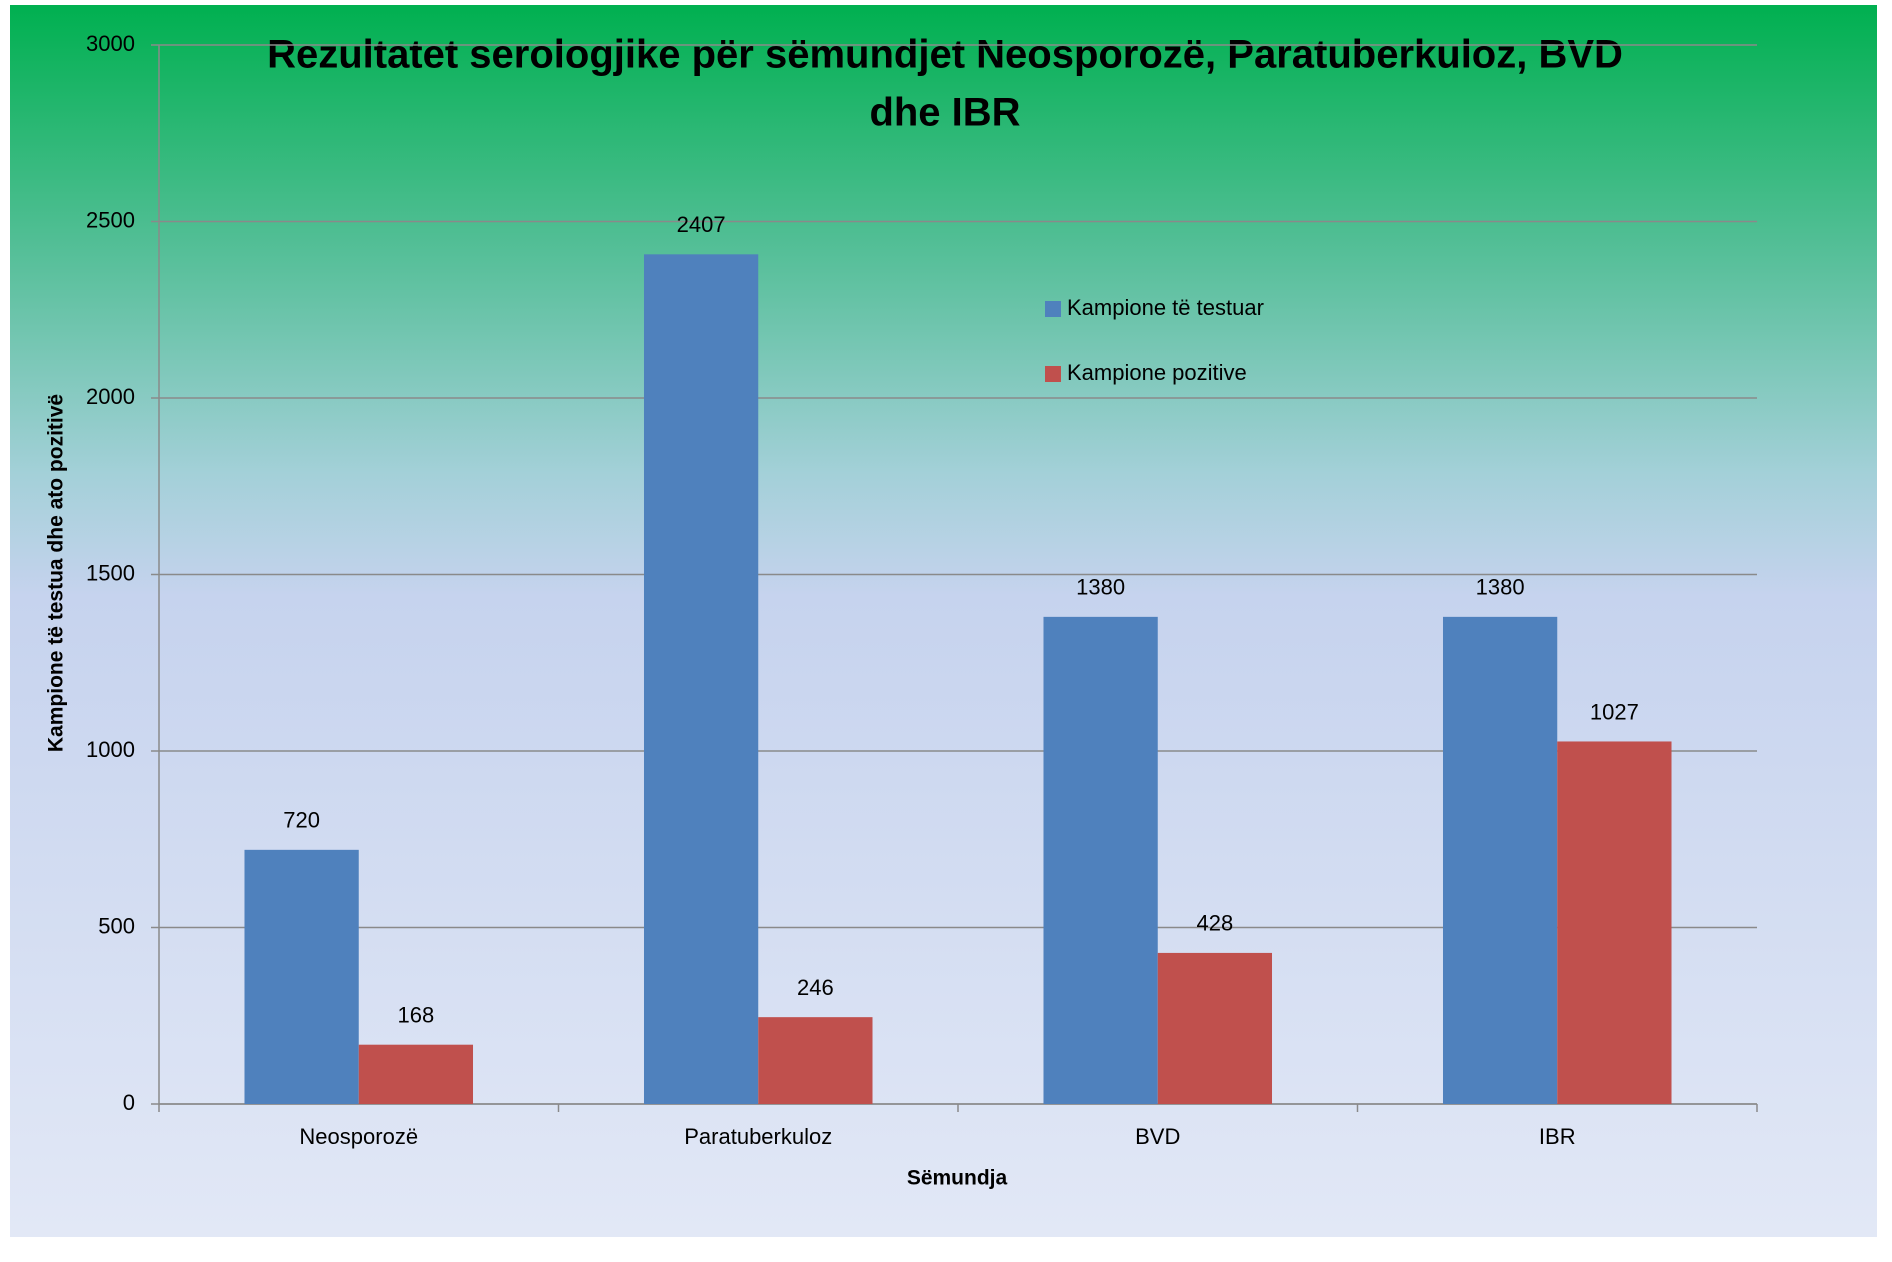  Describe the element at coordinates (1557, 1136) in the screenshot. I see `x-tick-label: IBR` at that location.